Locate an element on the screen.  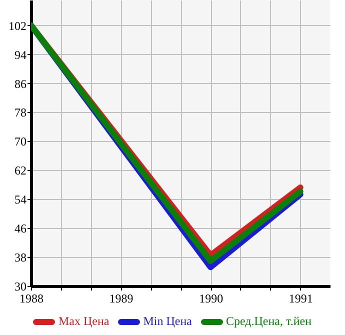
y-tick-label: 78 is located at coordinates (20, 113).